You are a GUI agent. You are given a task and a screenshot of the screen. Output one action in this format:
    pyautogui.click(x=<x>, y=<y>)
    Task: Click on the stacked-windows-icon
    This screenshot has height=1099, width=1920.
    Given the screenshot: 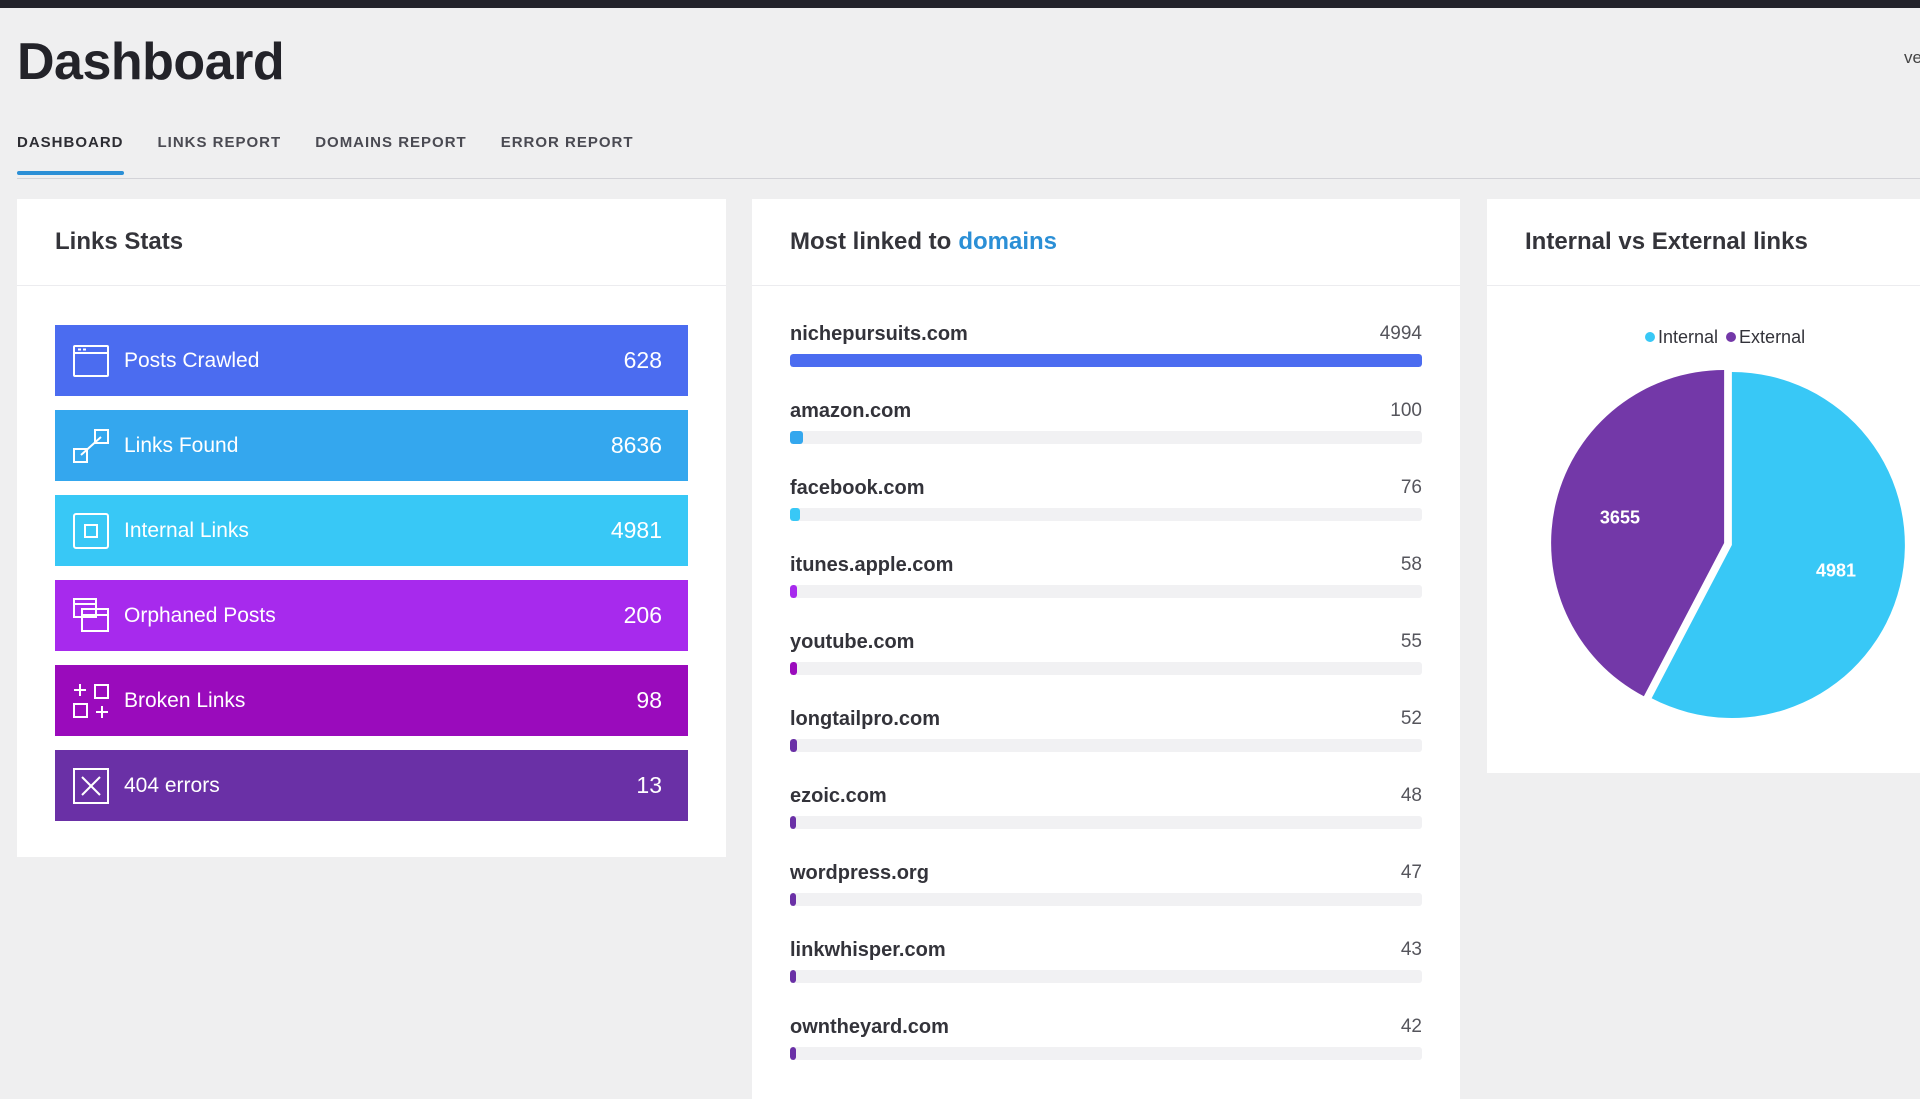 What is the action you would take?
    pyautogui.click(x=91, y=616)
    